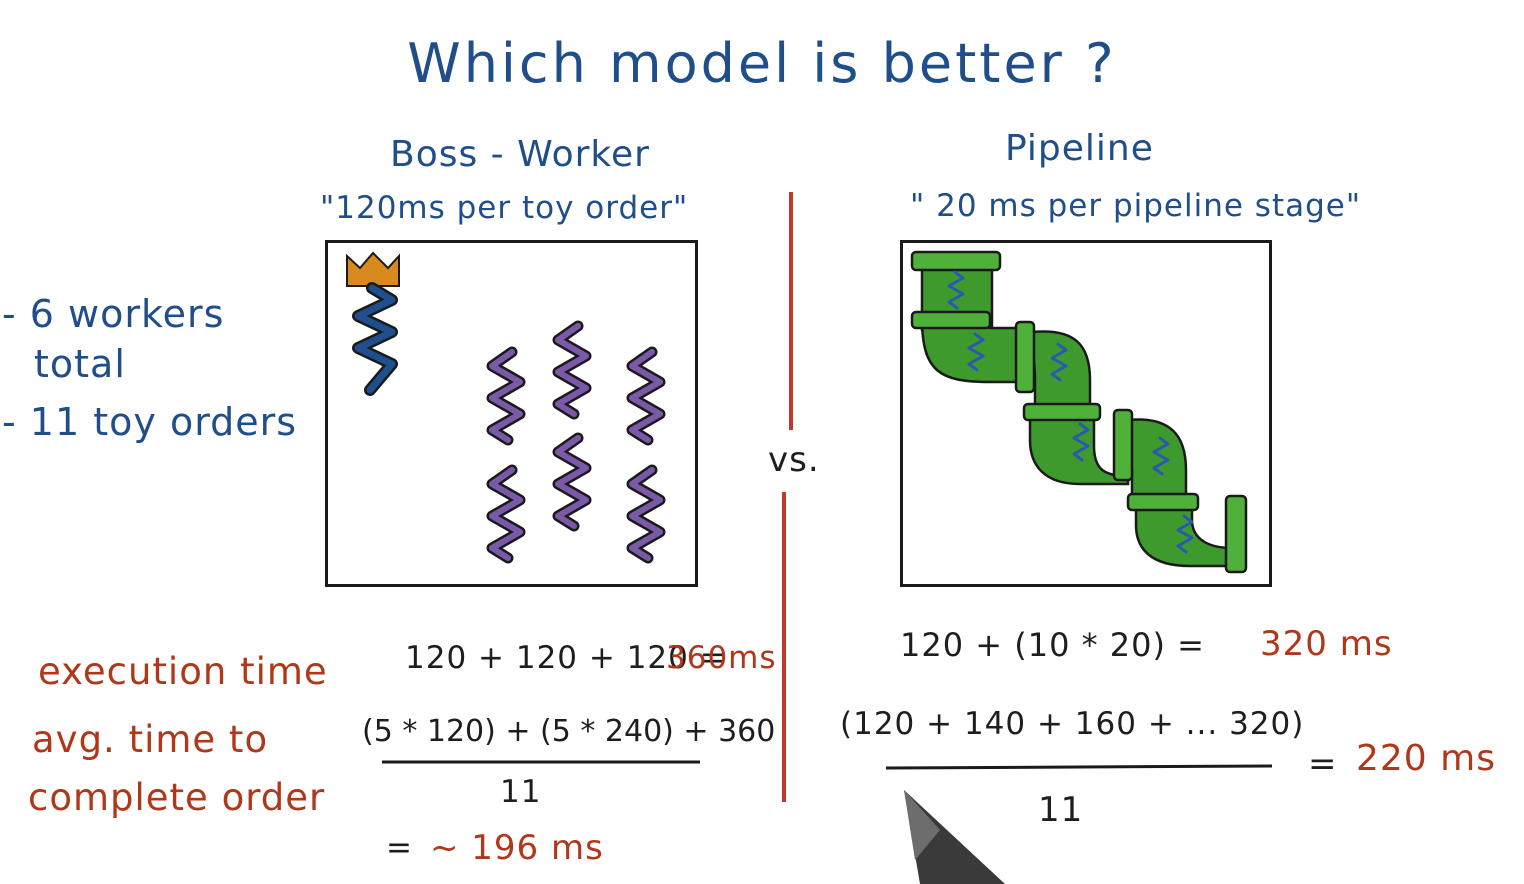 This screenshot has width=1524, height=884. I want to click on pipeline-exec-formula: 120 + (10 * 20) =, so click(1052, 645).